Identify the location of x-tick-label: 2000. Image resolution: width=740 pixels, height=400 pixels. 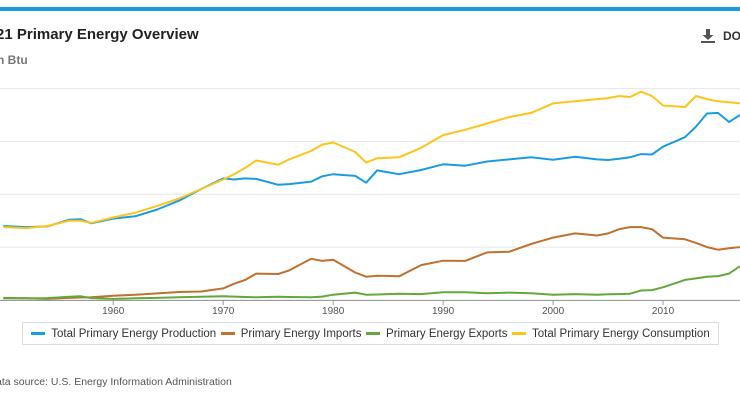
(553, 311).